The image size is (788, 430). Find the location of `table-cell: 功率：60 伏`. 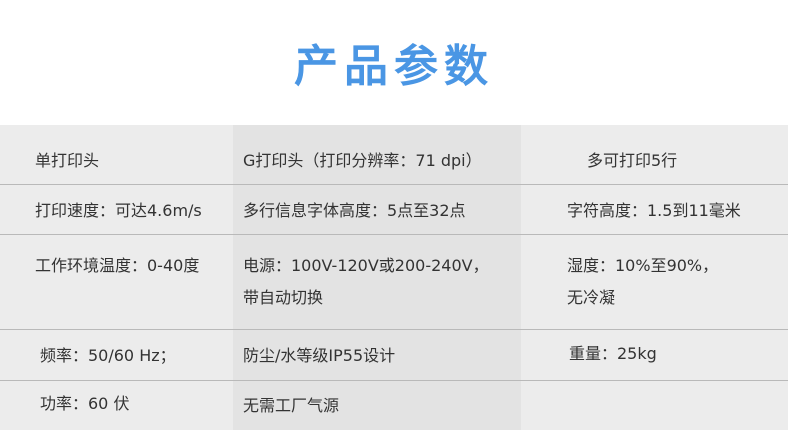

table-cell: 功率：60 伏 is located at coordinates (85, 403).